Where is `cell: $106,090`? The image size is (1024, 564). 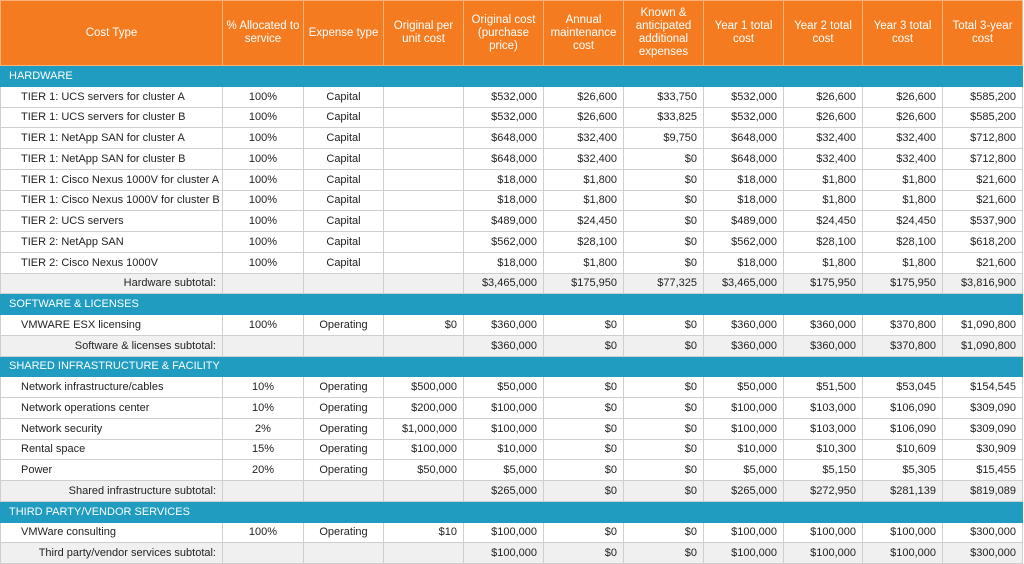
cell: $106,090 is located at coordinates (902, 428).